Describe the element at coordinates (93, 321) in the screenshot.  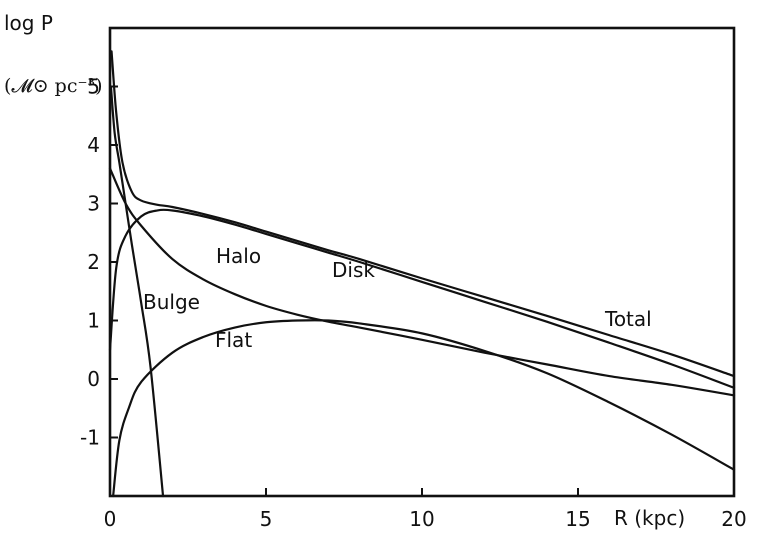
I see `y-tick-label-2: 1` at that location.